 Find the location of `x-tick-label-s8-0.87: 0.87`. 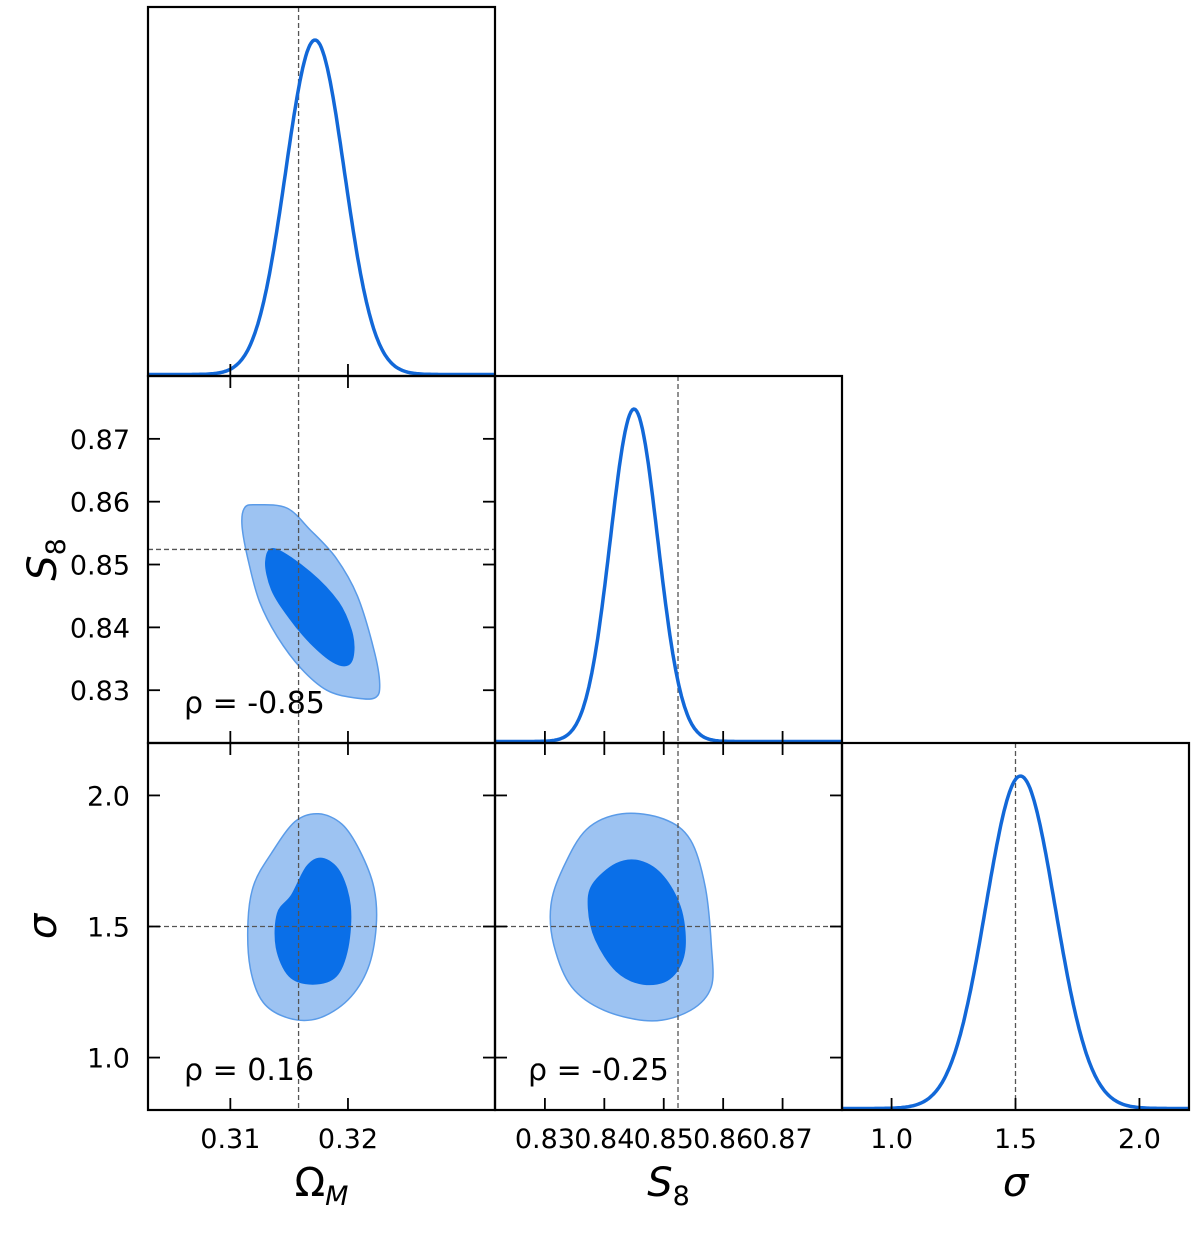

x-tick-label-s8-0.87: 0.87 is located at coordinates (783, 1139).